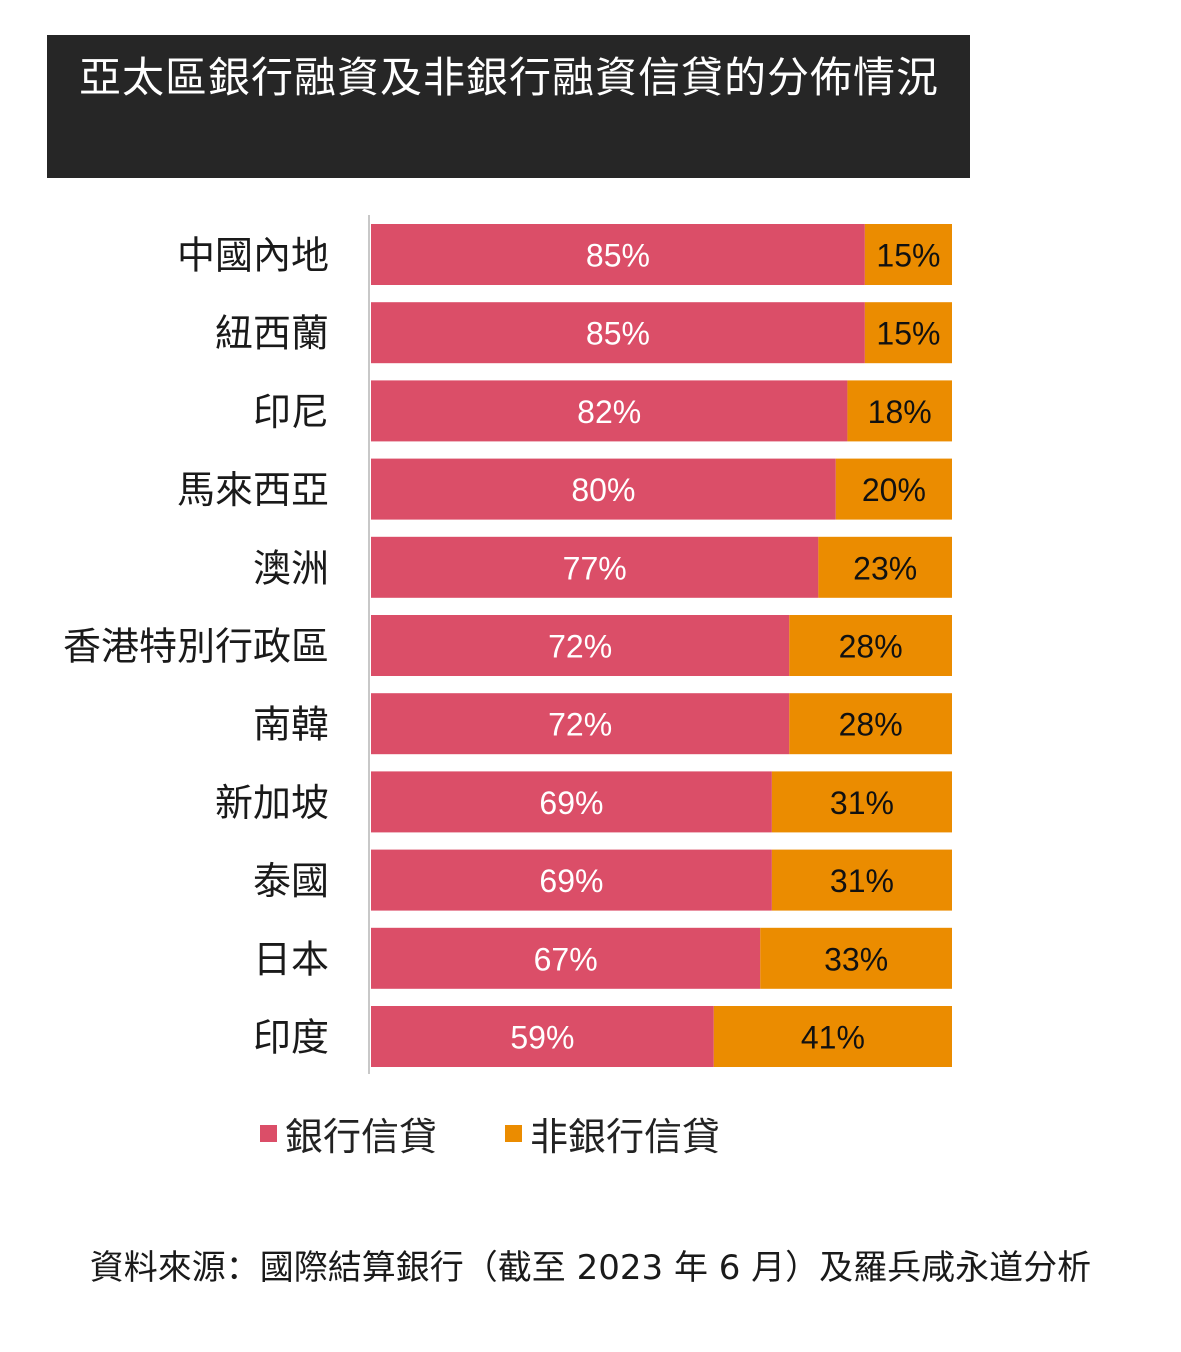 The height and width of the screenshot is (1352, 1181). What do you see at coordinates (590, 1268) in the screenshot?
I see `source-note: 資料來源：國際結算銀行（截至 2023 年 6 月）及羅兵咸永道分析` at bounding box center [590, 1268].